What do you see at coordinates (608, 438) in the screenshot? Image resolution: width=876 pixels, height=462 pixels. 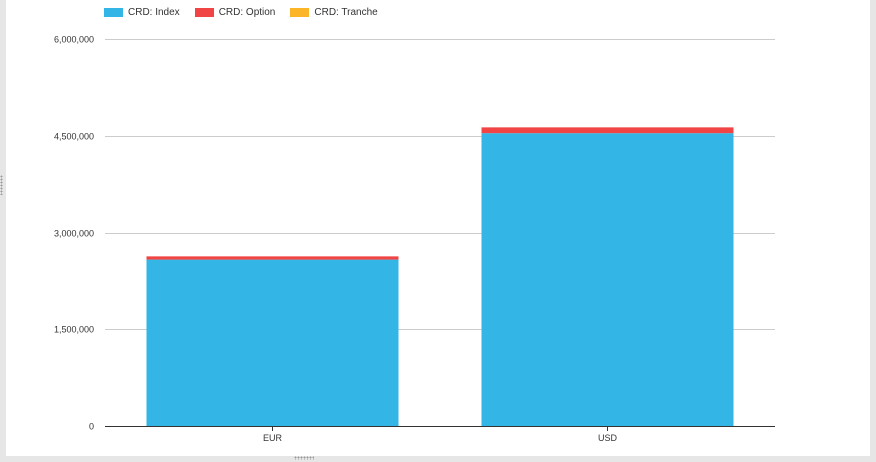 I see `x-tick-label: USD` at bounding box center [608, 438].